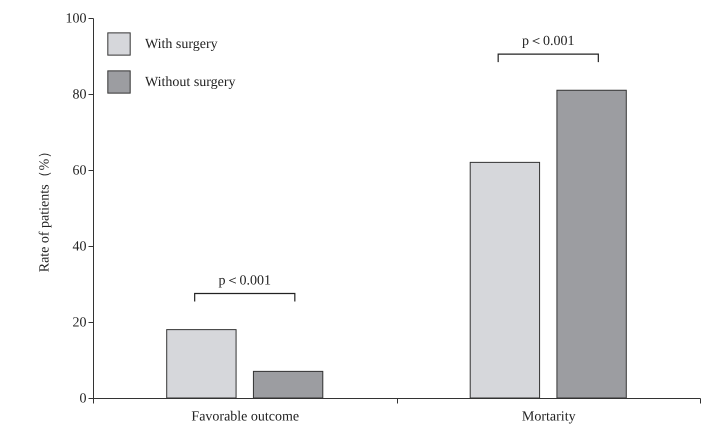 The image size is (709, 428). Describe the element at coordinates (549, 417) in the screenshot. I see `x-tick-label: Mortarity` at that location.